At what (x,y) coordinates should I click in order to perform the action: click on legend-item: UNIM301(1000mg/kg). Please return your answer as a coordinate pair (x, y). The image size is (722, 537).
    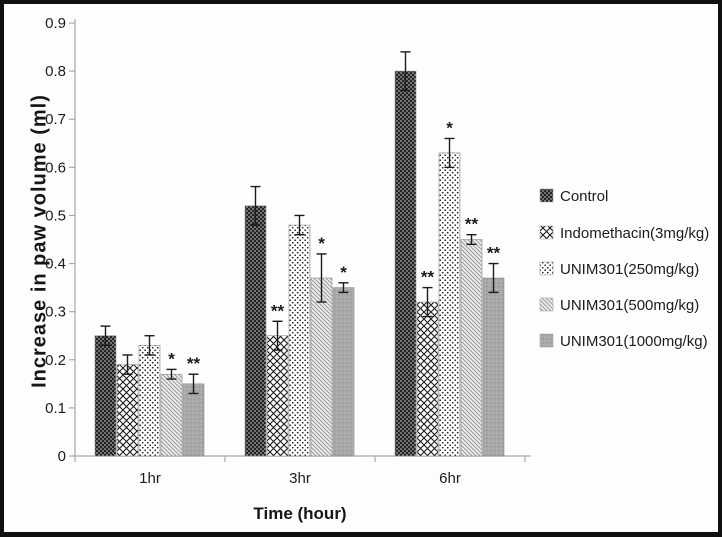
    Looking at the image, I should click on (623, 341).